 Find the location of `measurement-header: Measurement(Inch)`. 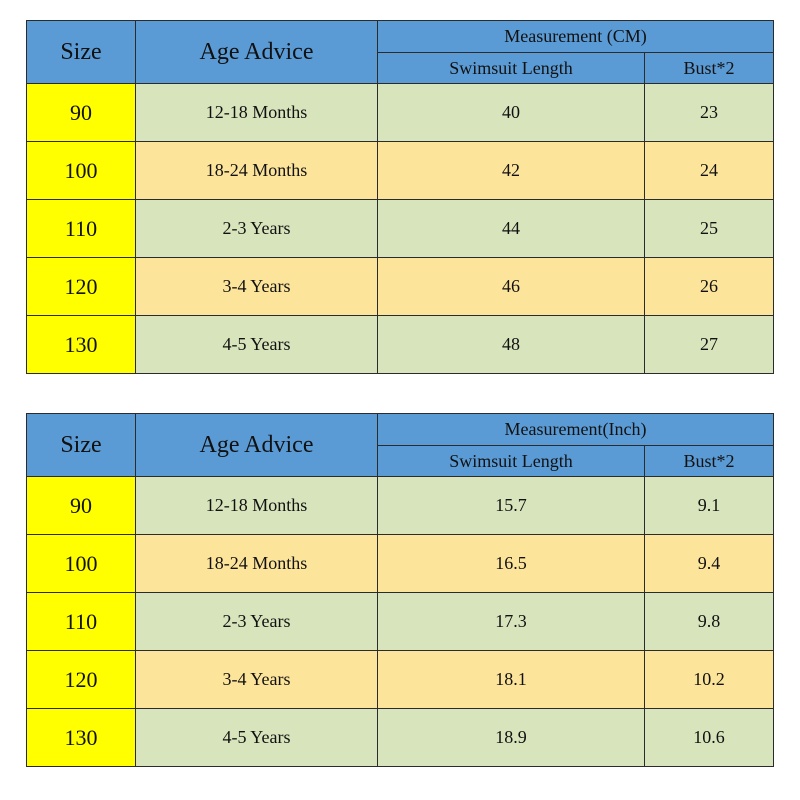

measurement-header: Measurement(Inch) is located at coordinates (575, 429).